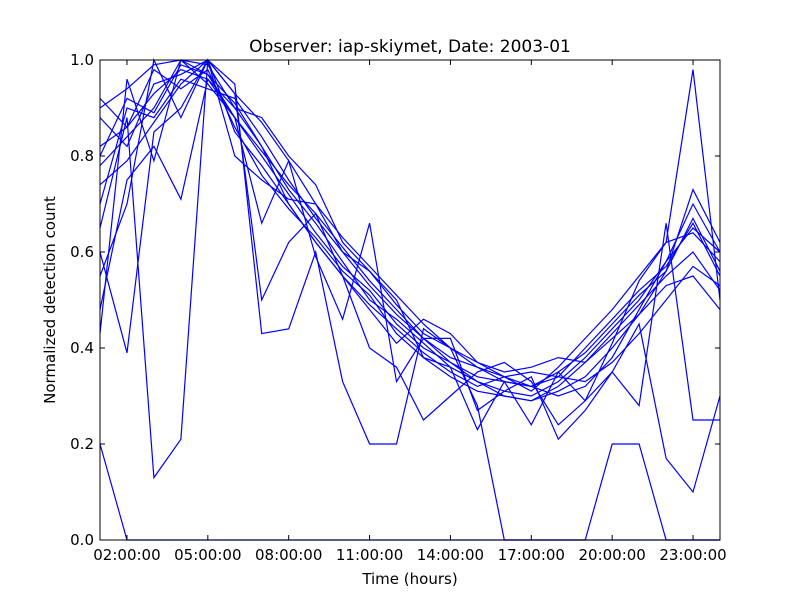  Describe the element at coordinates (369, 555) in the screenshot. I see `x-tick-label: 11:00:00` at that location.